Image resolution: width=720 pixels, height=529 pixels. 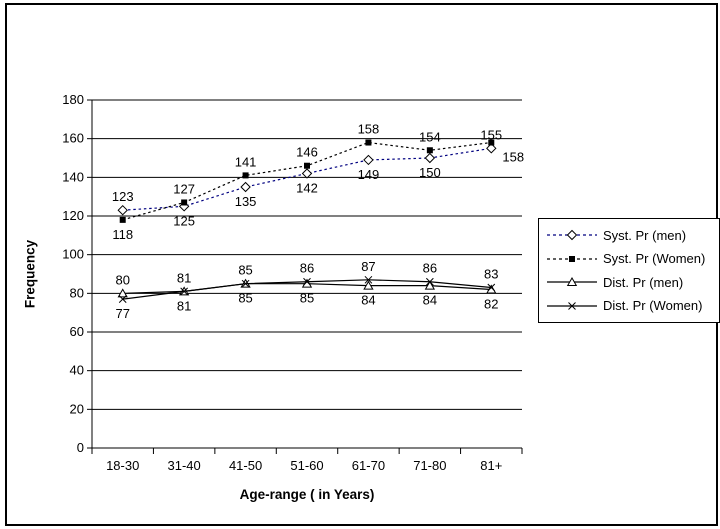 What do you see at coordinates (30, 274) in the screenshot?
I see `y-axis-title: Frequency` at bounding box center [30, 274].